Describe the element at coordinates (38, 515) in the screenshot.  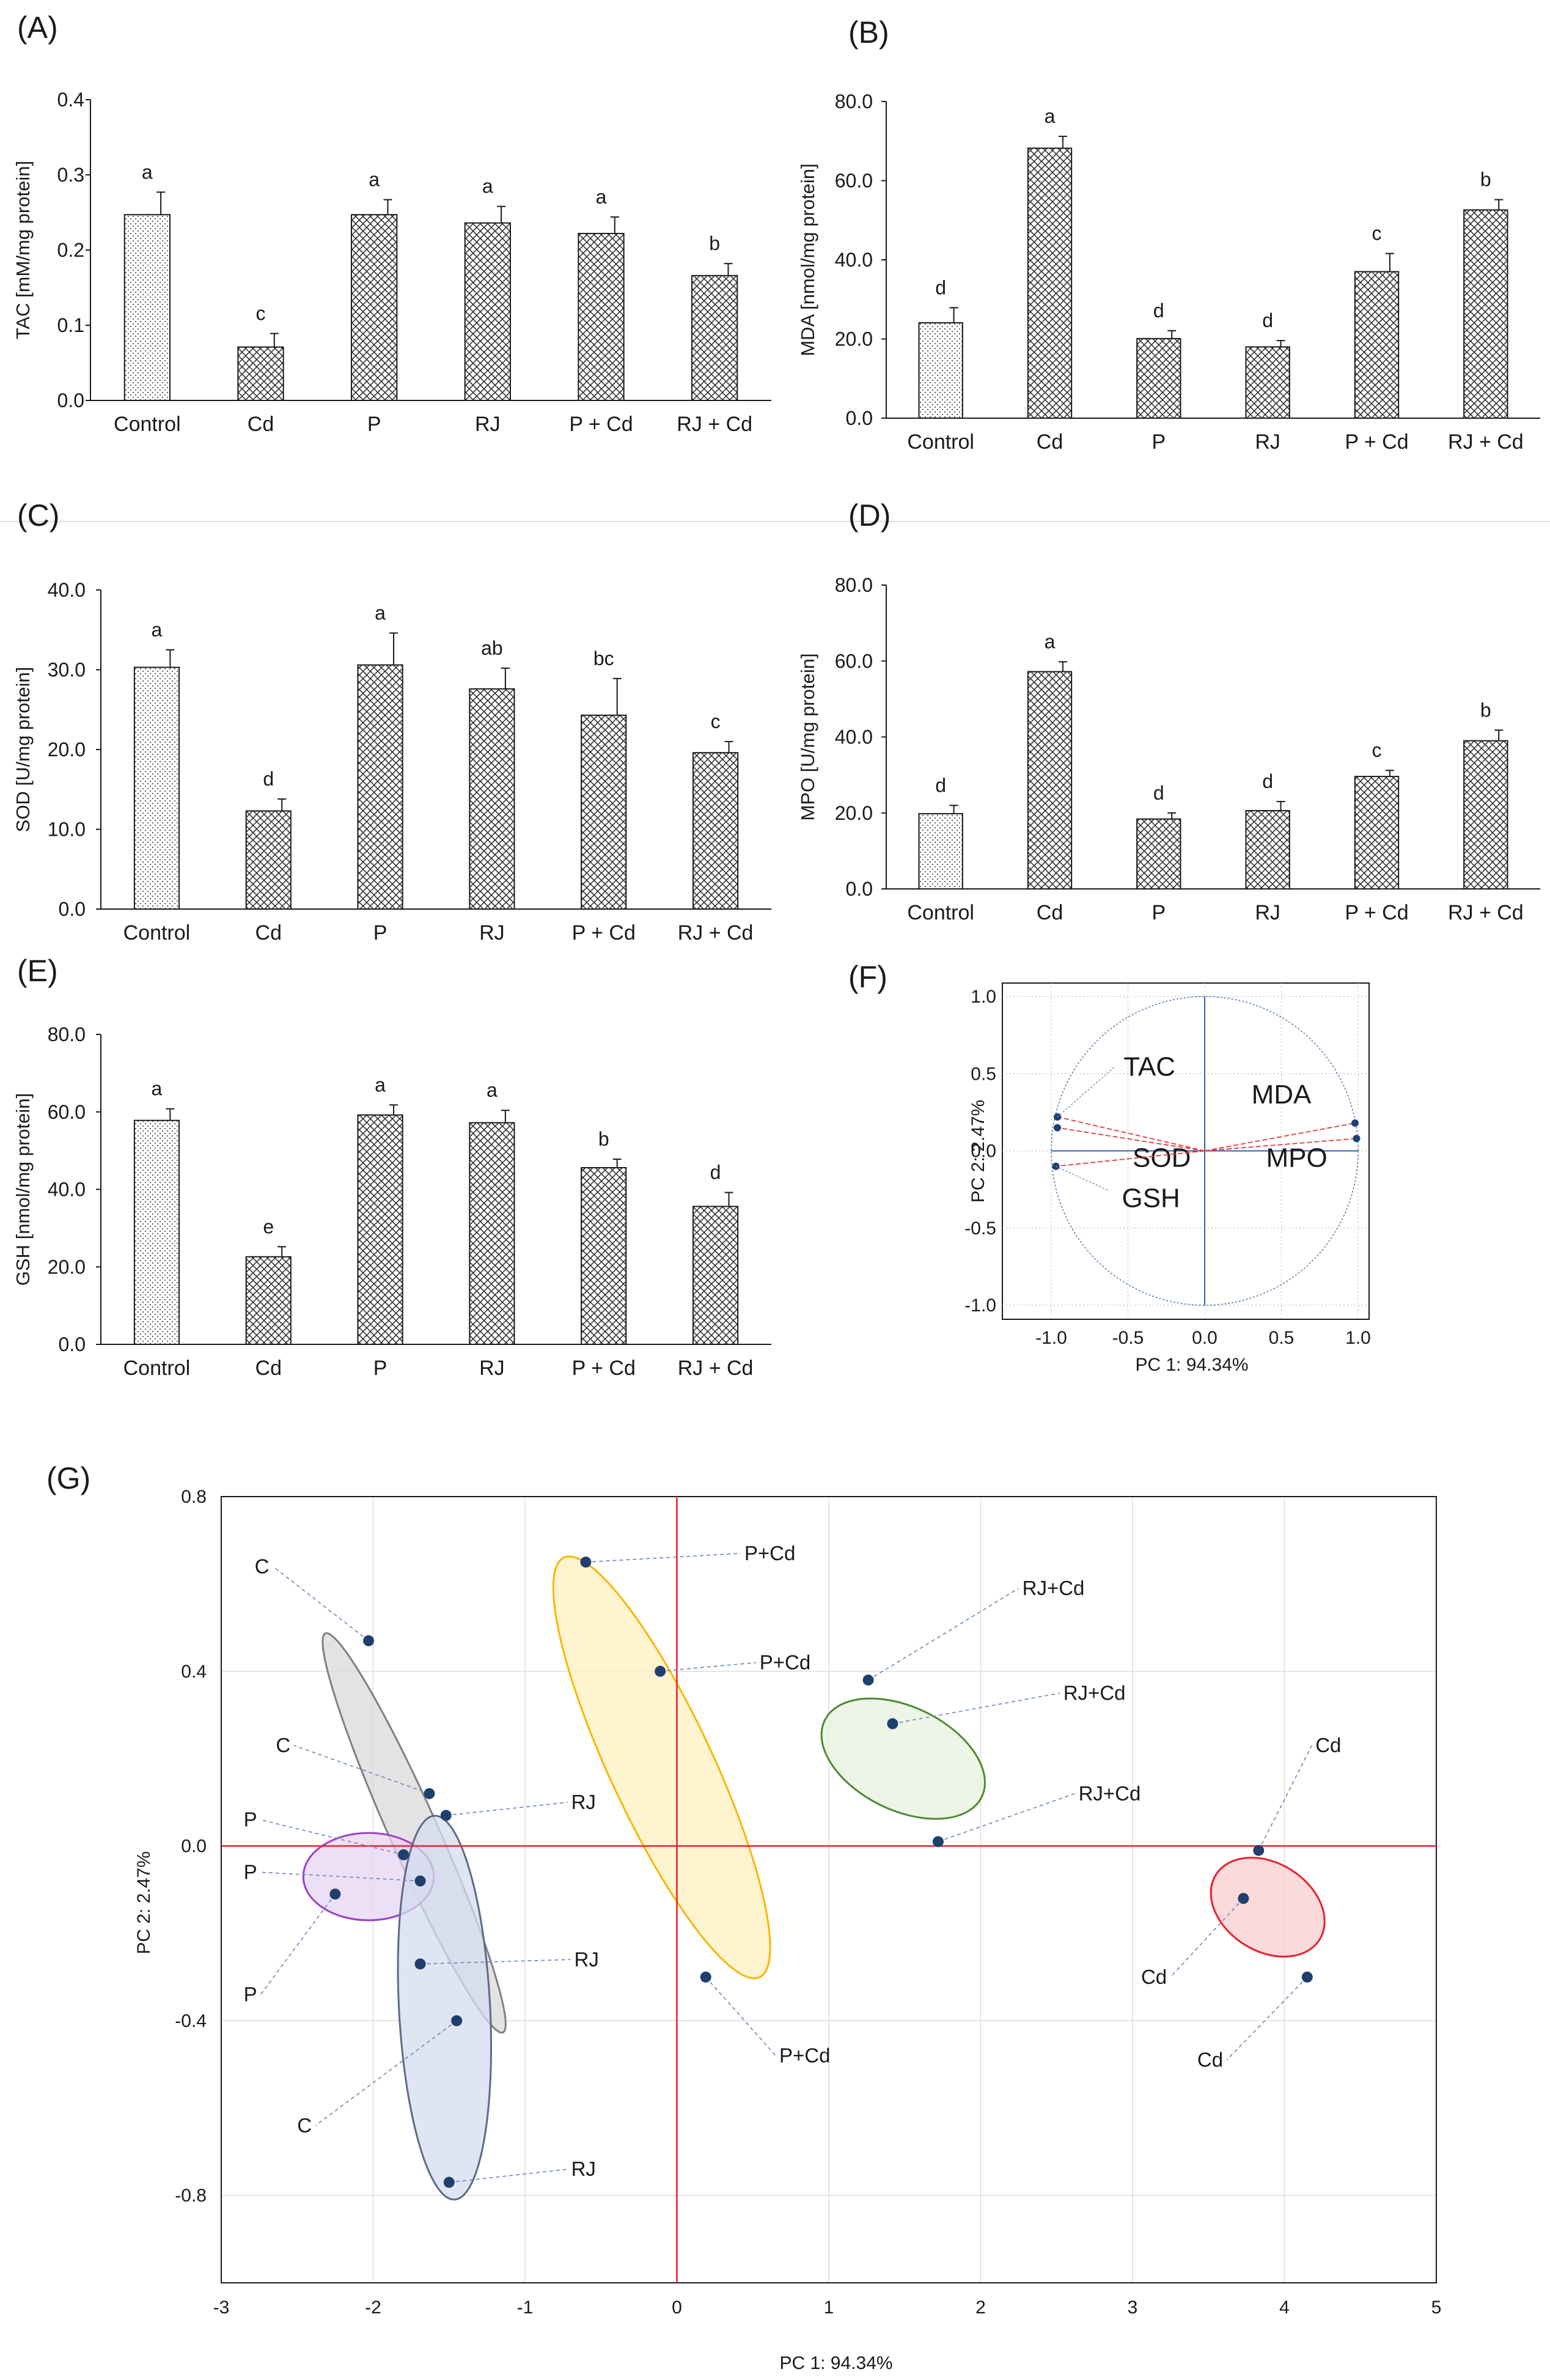
I see `panel-label-c: (C)` at that location.